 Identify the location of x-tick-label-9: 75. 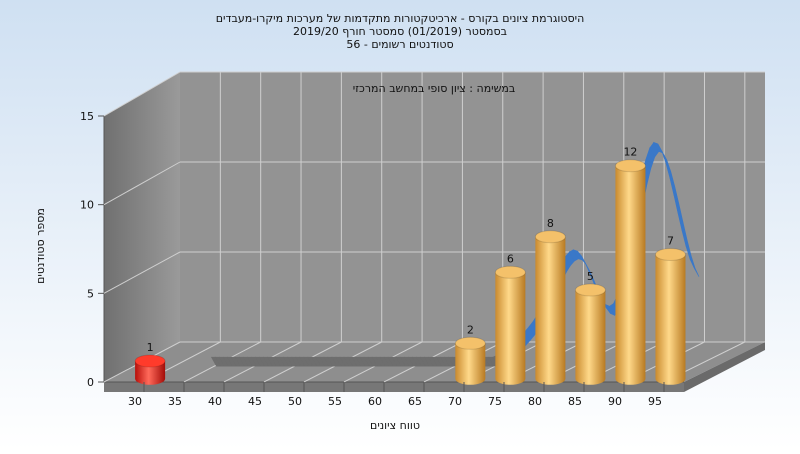
(495, 401).